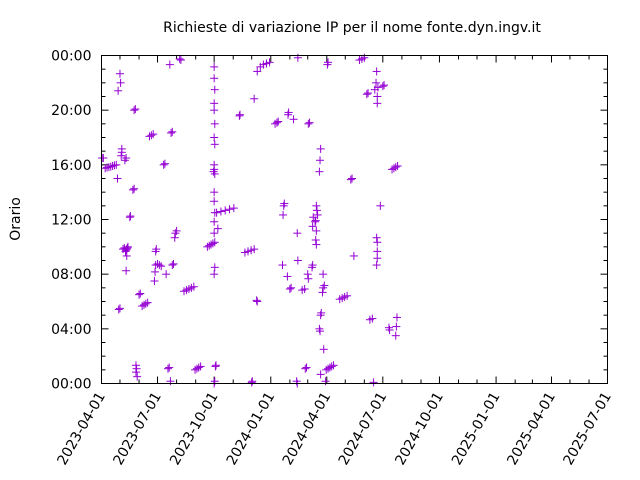 The image size is (640, 480). What do you see at coordinates (363, 429) in the screenshot?
I see `x-tick-label: 2024-07-01` at bounding box center [363, 429].